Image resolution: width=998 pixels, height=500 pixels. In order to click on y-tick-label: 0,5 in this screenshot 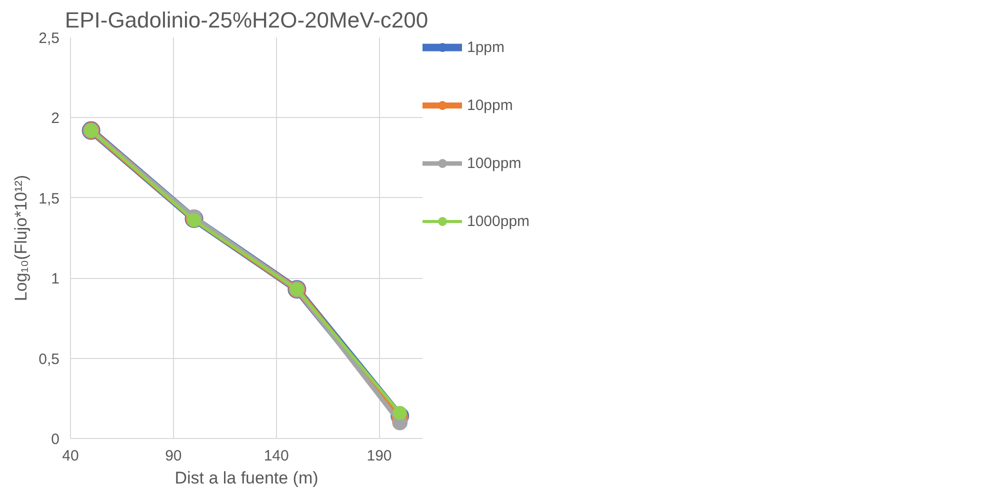, I will do `click(49, 359)`.